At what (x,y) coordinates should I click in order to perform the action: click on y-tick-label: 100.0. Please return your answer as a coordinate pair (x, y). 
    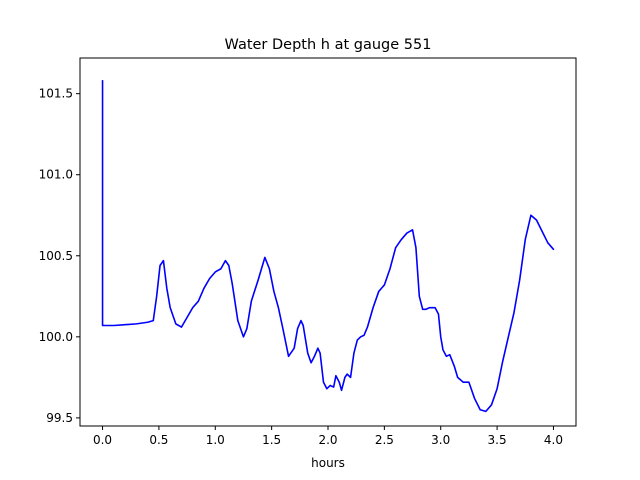
    Looking at the image, I should click on (56, 337).